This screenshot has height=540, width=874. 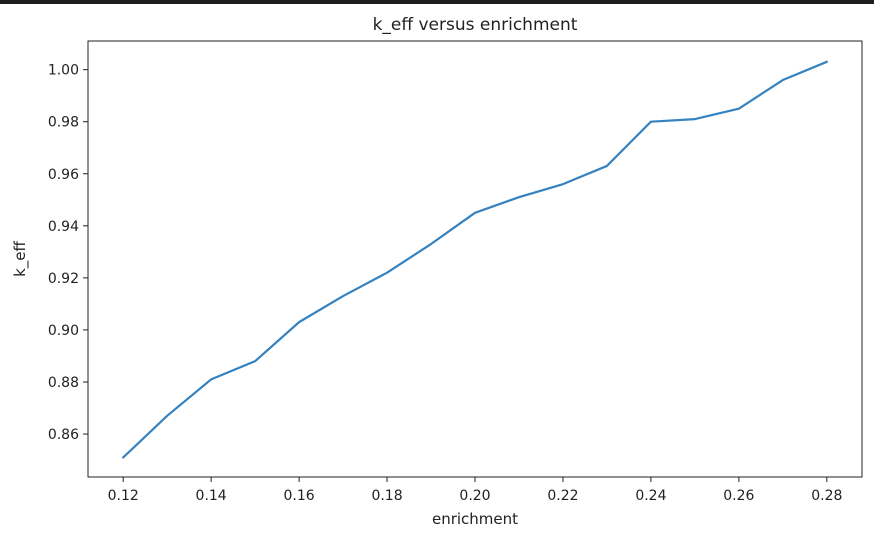 What do you see at coordinates (63, 227) in the screenshot?
I see `y-tick-label: 0.94` at bounding box center [63, 227].